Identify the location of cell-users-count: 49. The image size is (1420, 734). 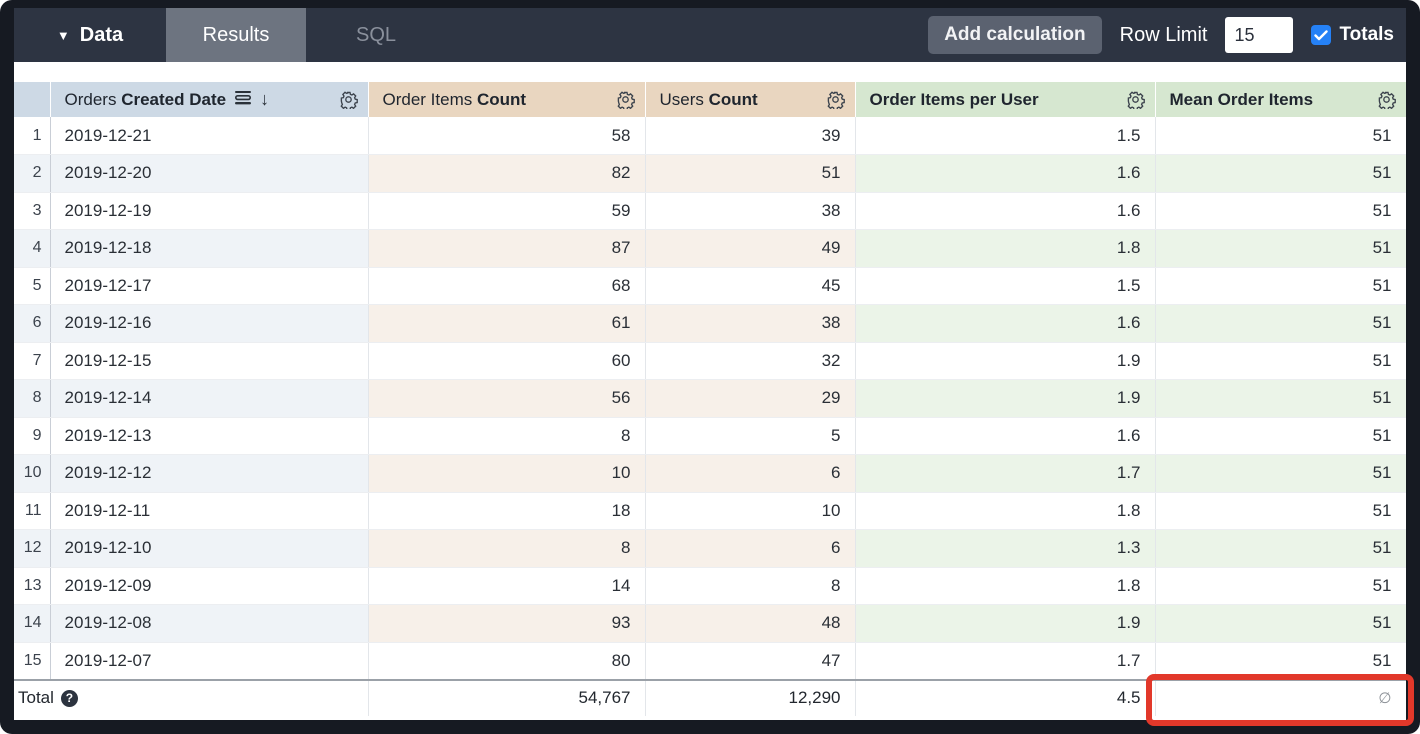
(750, 248).